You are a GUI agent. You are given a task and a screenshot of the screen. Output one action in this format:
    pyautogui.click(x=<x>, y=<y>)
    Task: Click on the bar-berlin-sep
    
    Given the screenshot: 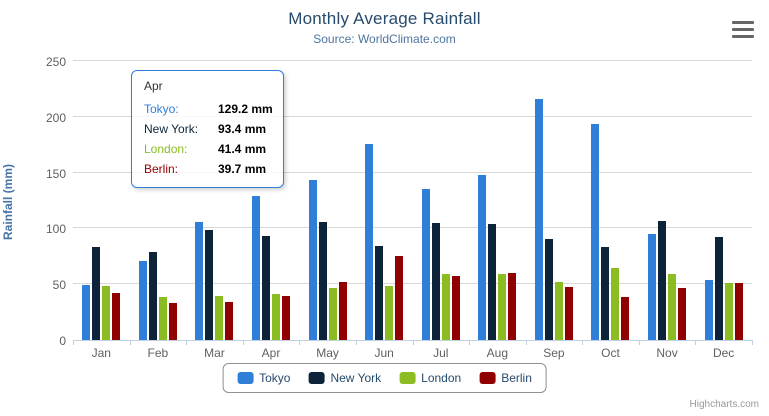 What is the action you would take?
    pyautogui.click(x=568, y=313)
    